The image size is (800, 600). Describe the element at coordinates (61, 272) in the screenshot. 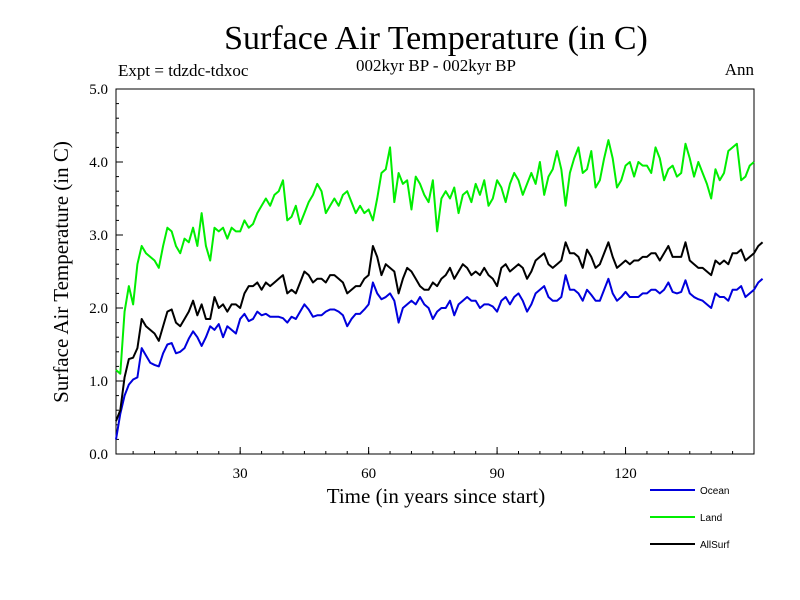

I see `y-axis-label: Surface Air Temperature (in C)` at that location.